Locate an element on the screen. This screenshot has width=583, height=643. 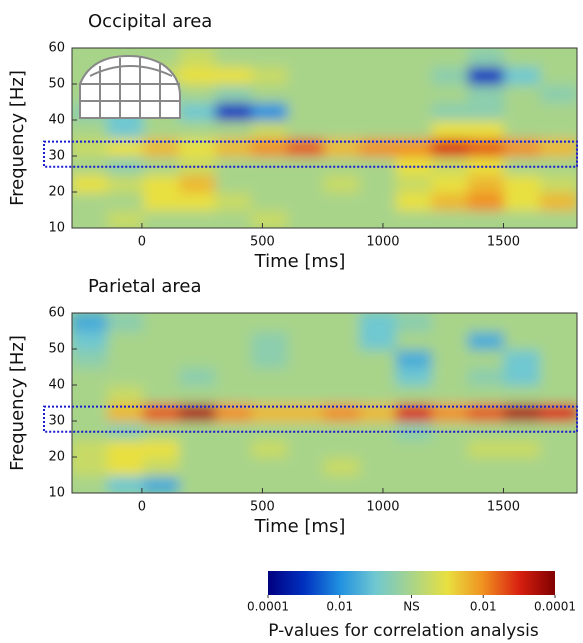
panel-title: Occipital area is located at coordinates (150, 21).